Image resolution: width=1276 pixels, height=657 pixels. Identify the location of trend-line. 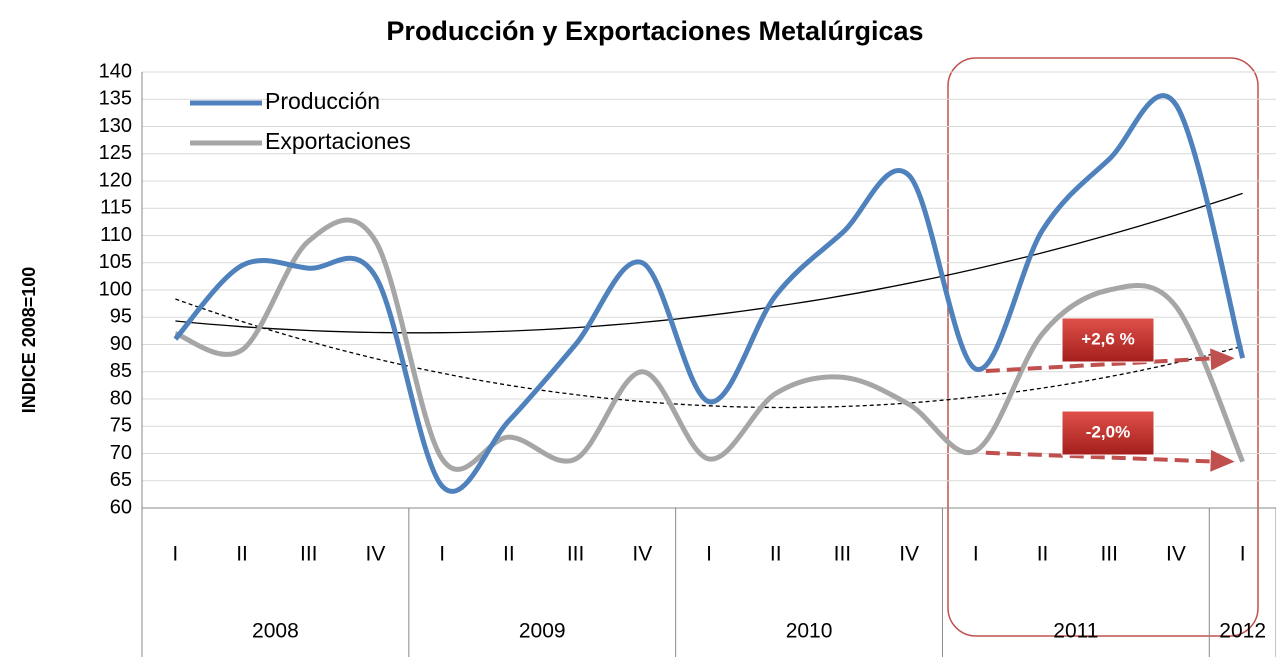
(709, 353).